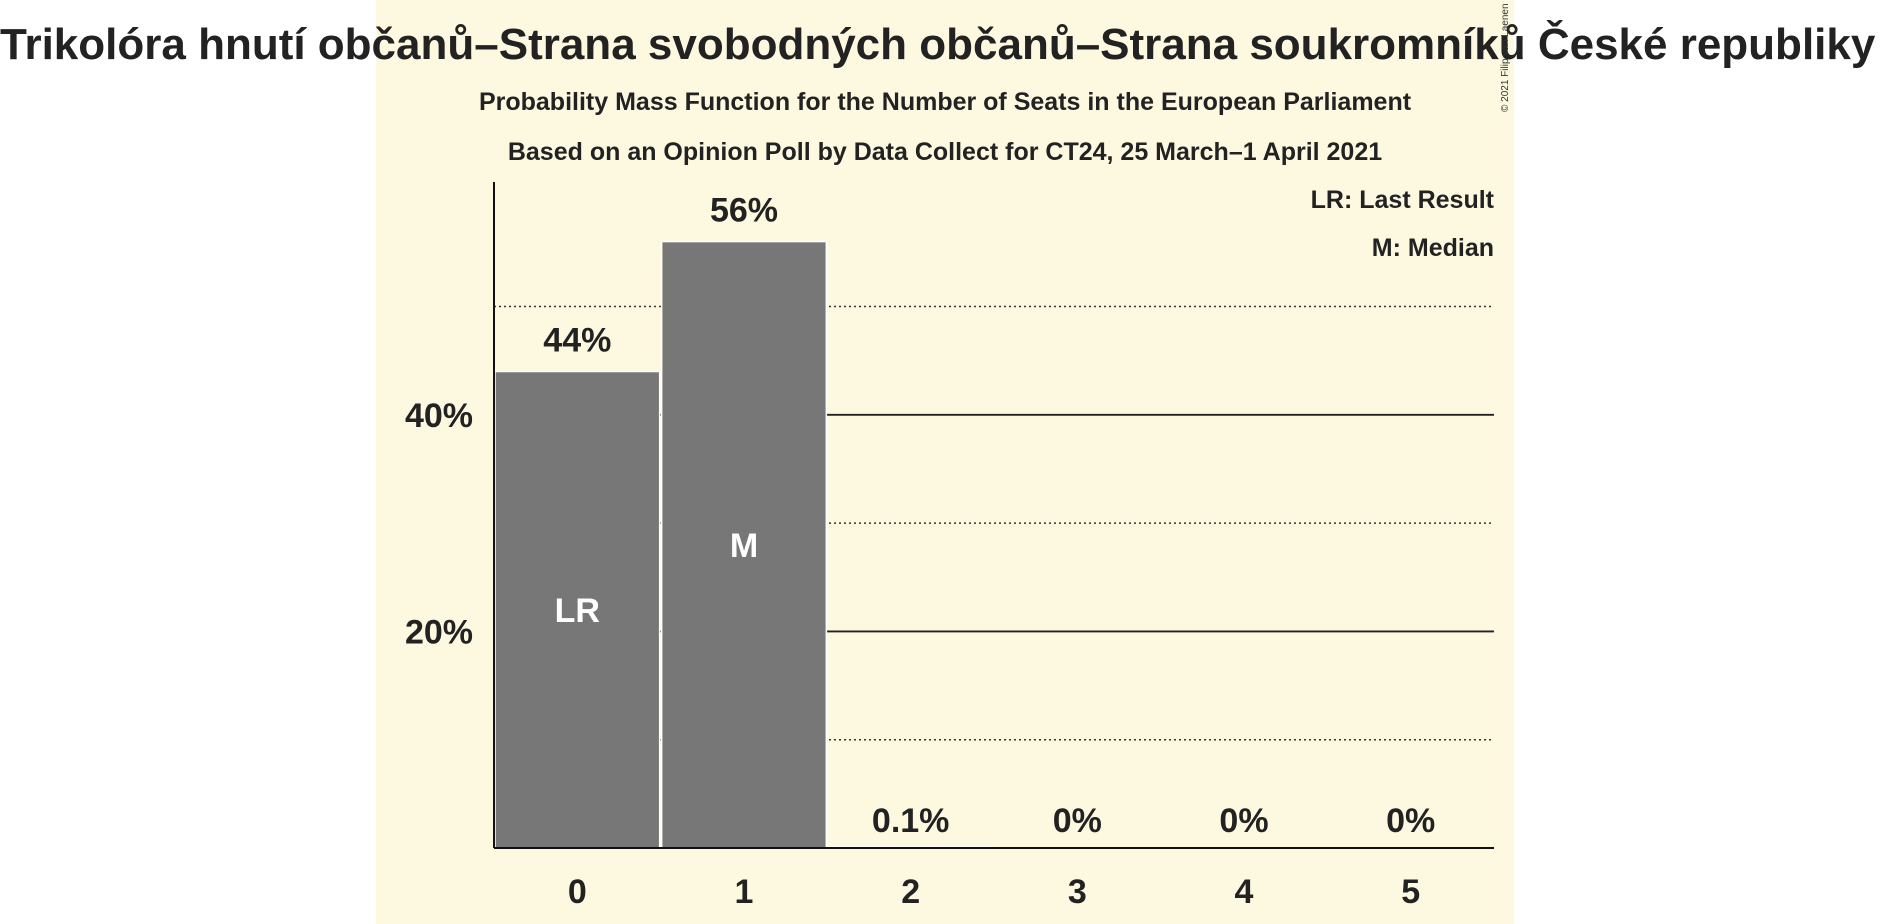 This screenshot has height=924, width=1888. What do you see at coordinates (911, 821) in the screenshot?
I see `value-label: 0.1%` at bounding box center [911, 821].